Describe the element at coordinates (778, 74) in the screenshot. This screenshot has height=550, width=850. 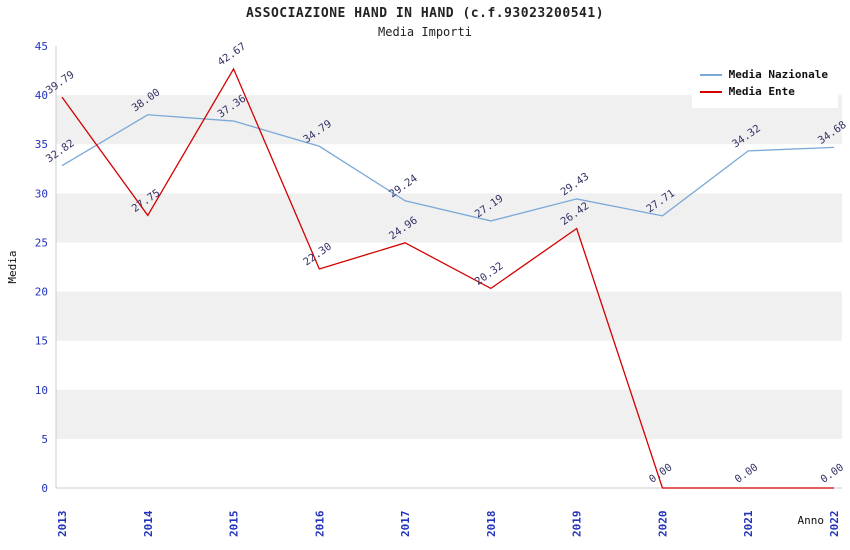
I see `legend-label-media-nazionale: Media Nazionale` at that location.